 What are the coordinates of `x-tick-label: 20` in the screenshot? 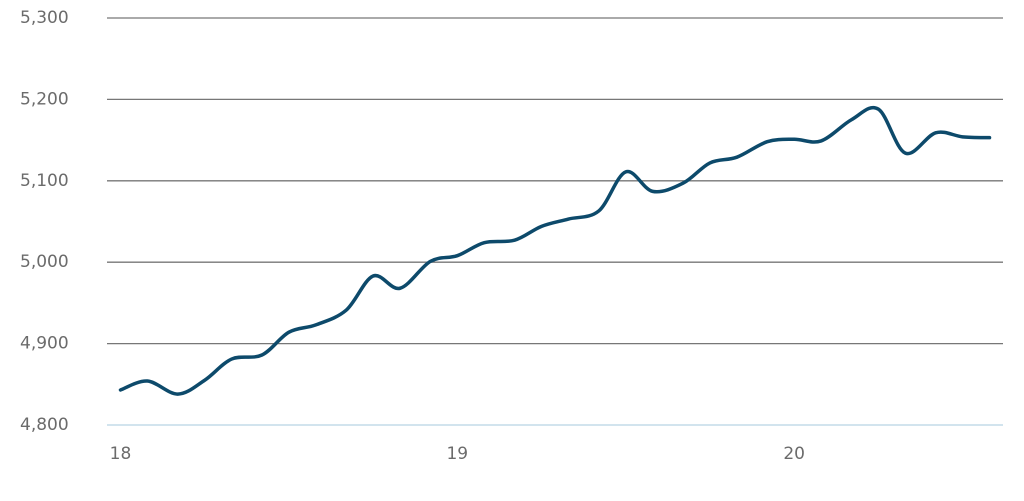 It's located at (794, 454).